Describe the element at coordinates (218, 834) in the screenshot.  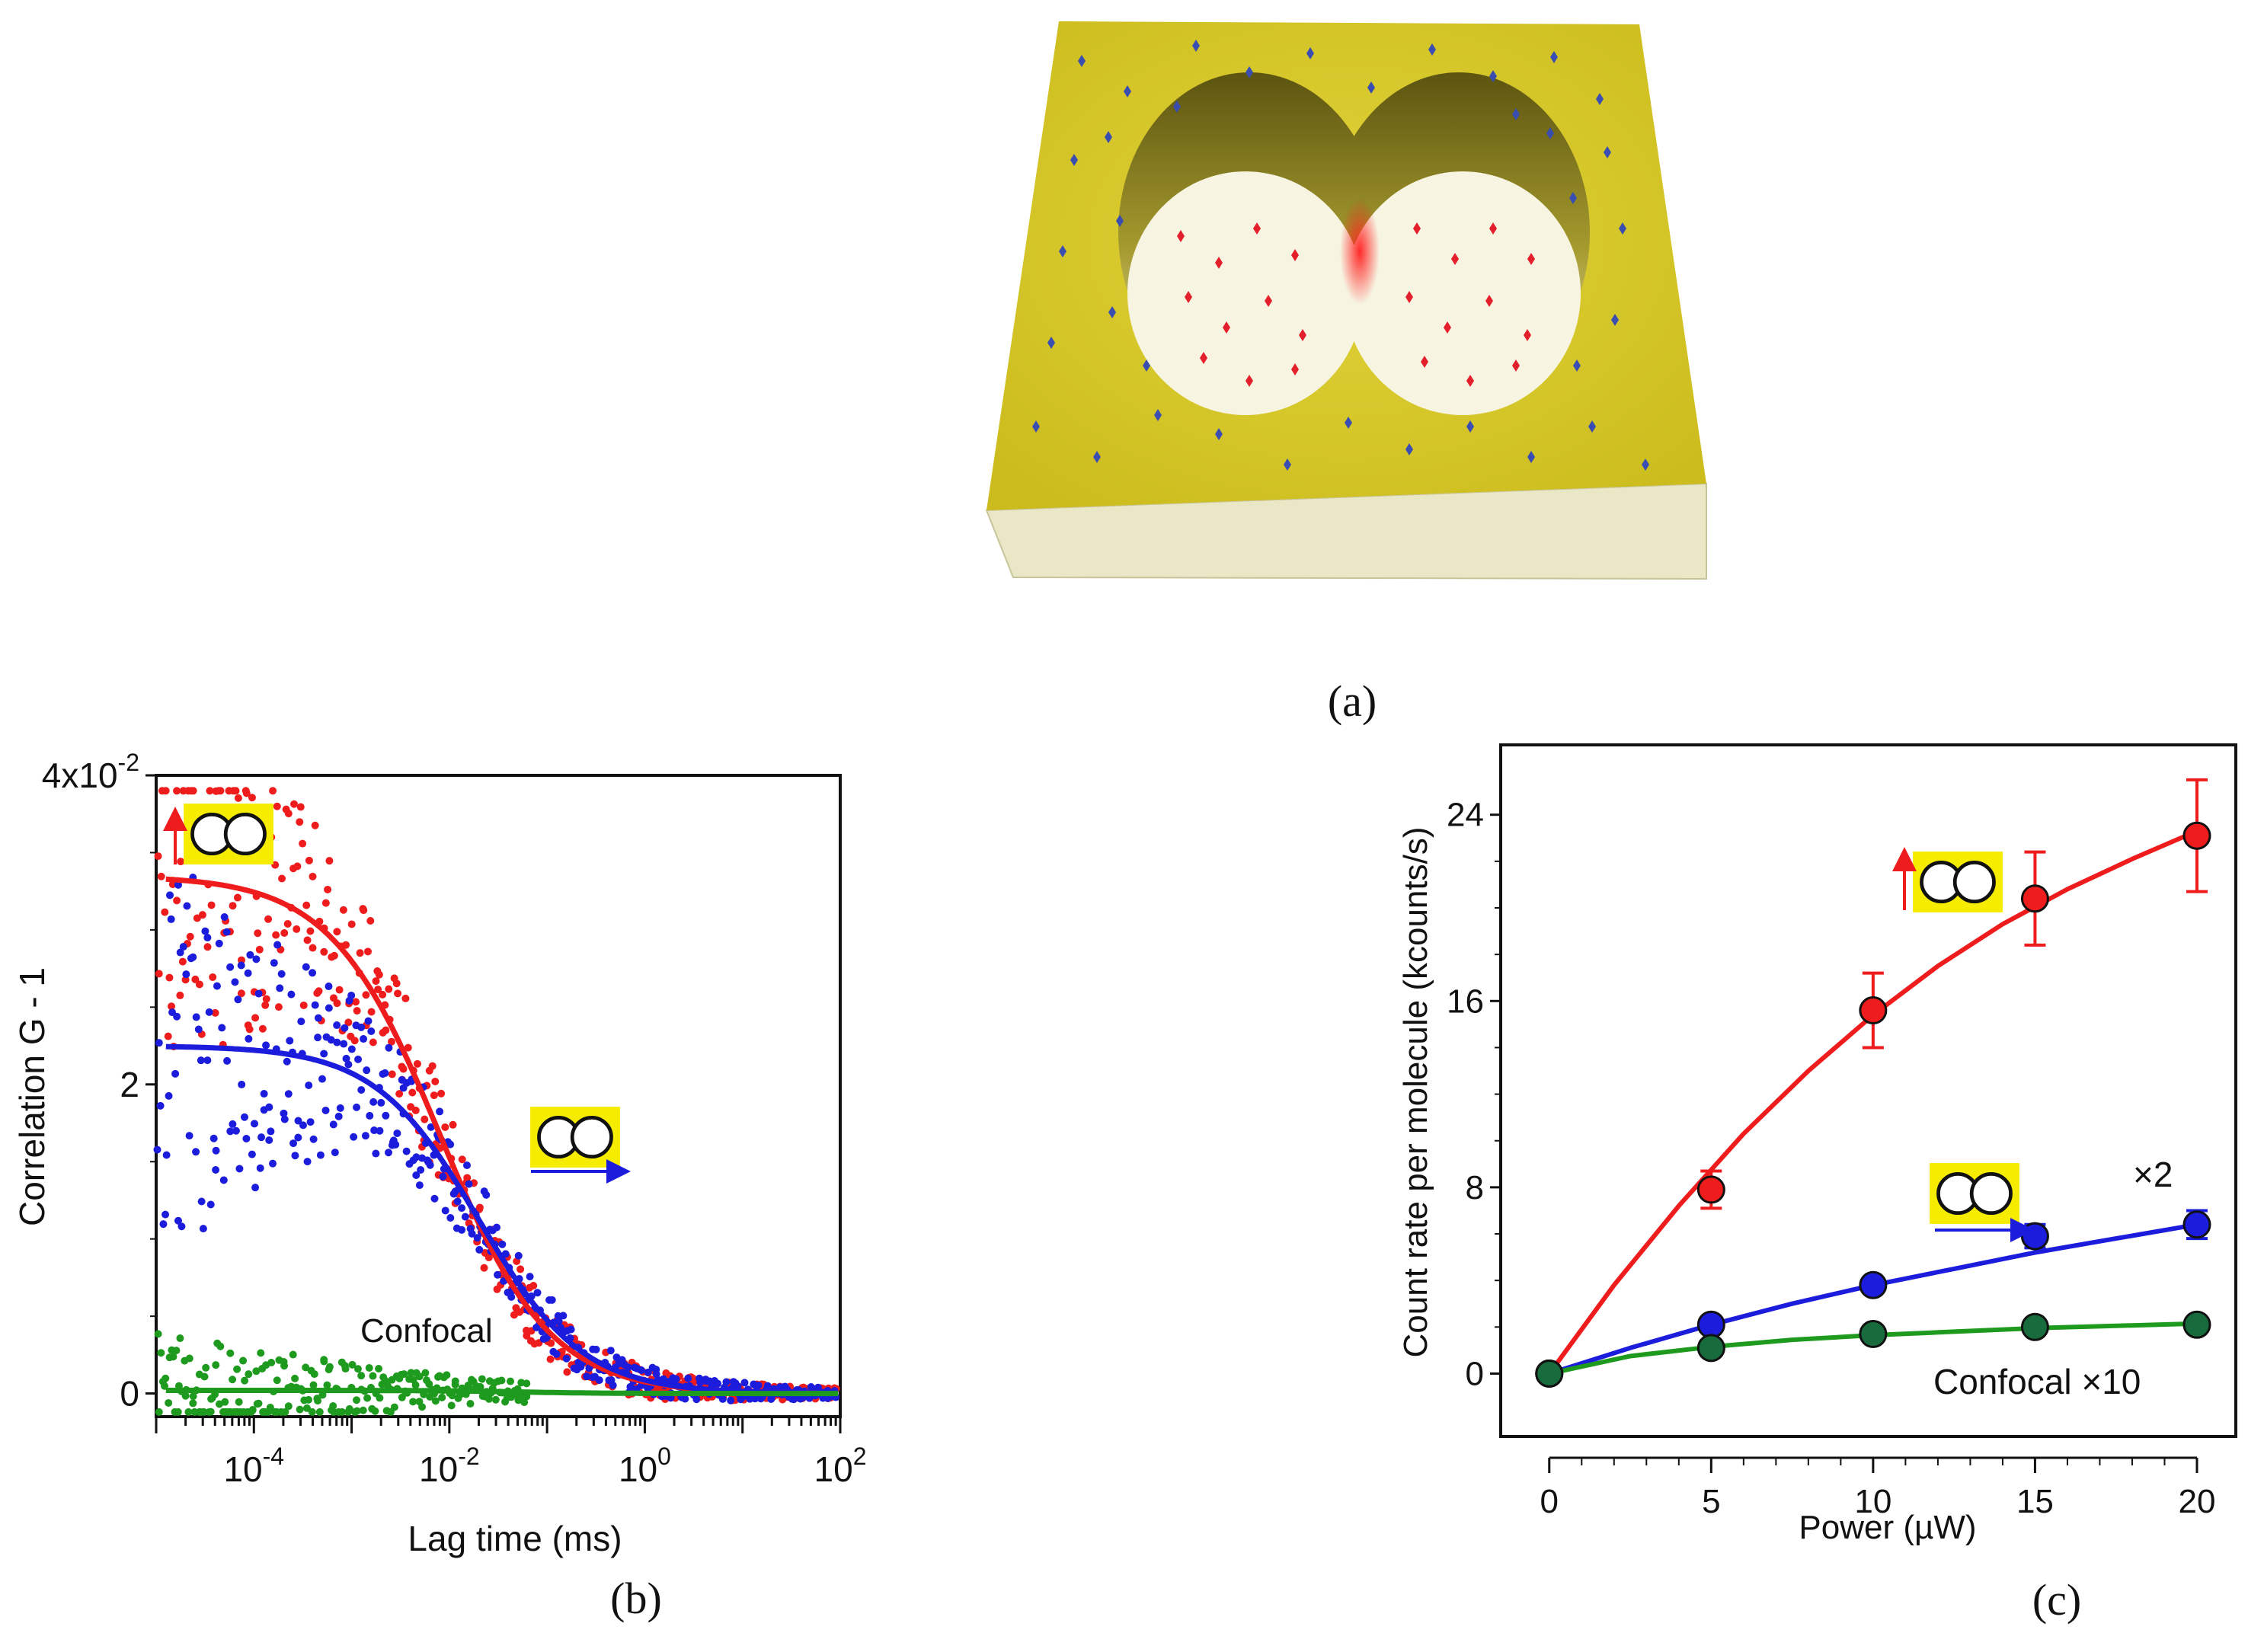
I see `legend-icon-red-b` at that location.